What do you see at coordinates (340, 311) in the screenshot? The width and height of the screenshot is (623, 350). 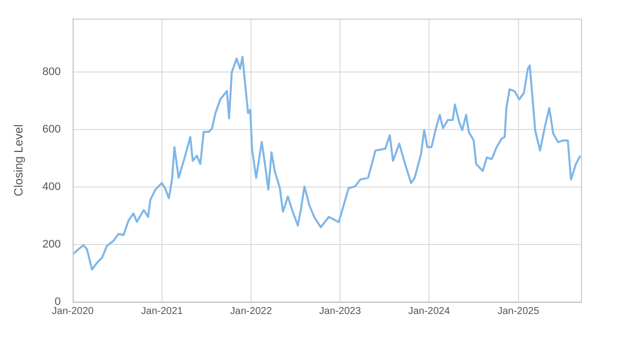 I see `x-tick-label: Jan-2023` at bounding box center [340, 311].